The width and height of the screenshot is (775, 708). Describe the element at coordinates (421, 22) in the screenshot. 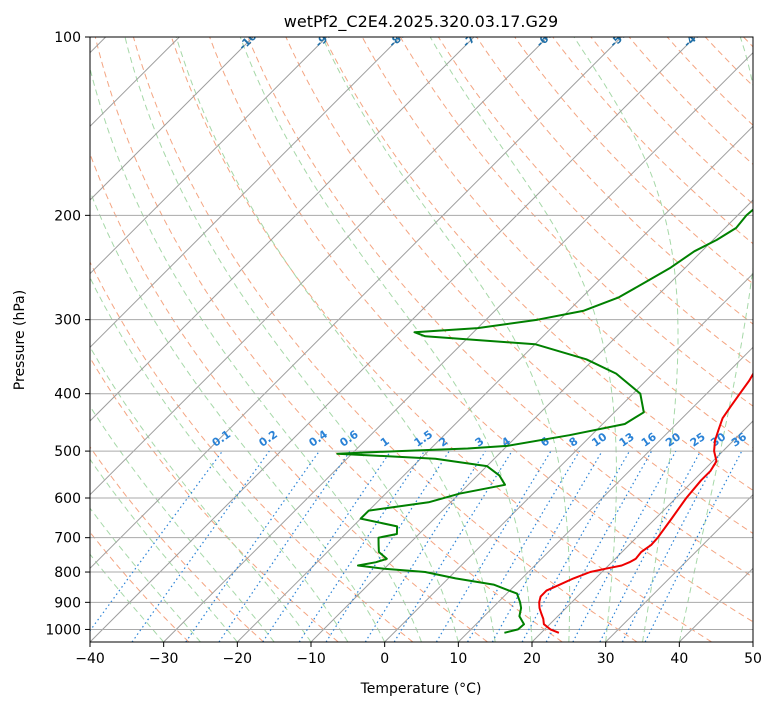

I see `chart-title: wetPf2_C2E4.2025.320.03.17.G29` at that location.